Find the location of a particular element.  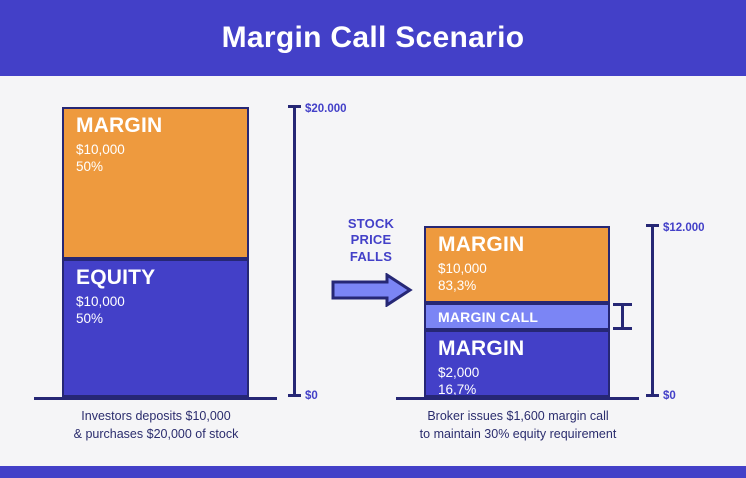

page-title: Margin Call Scenario is located at coordinates (373, 37).